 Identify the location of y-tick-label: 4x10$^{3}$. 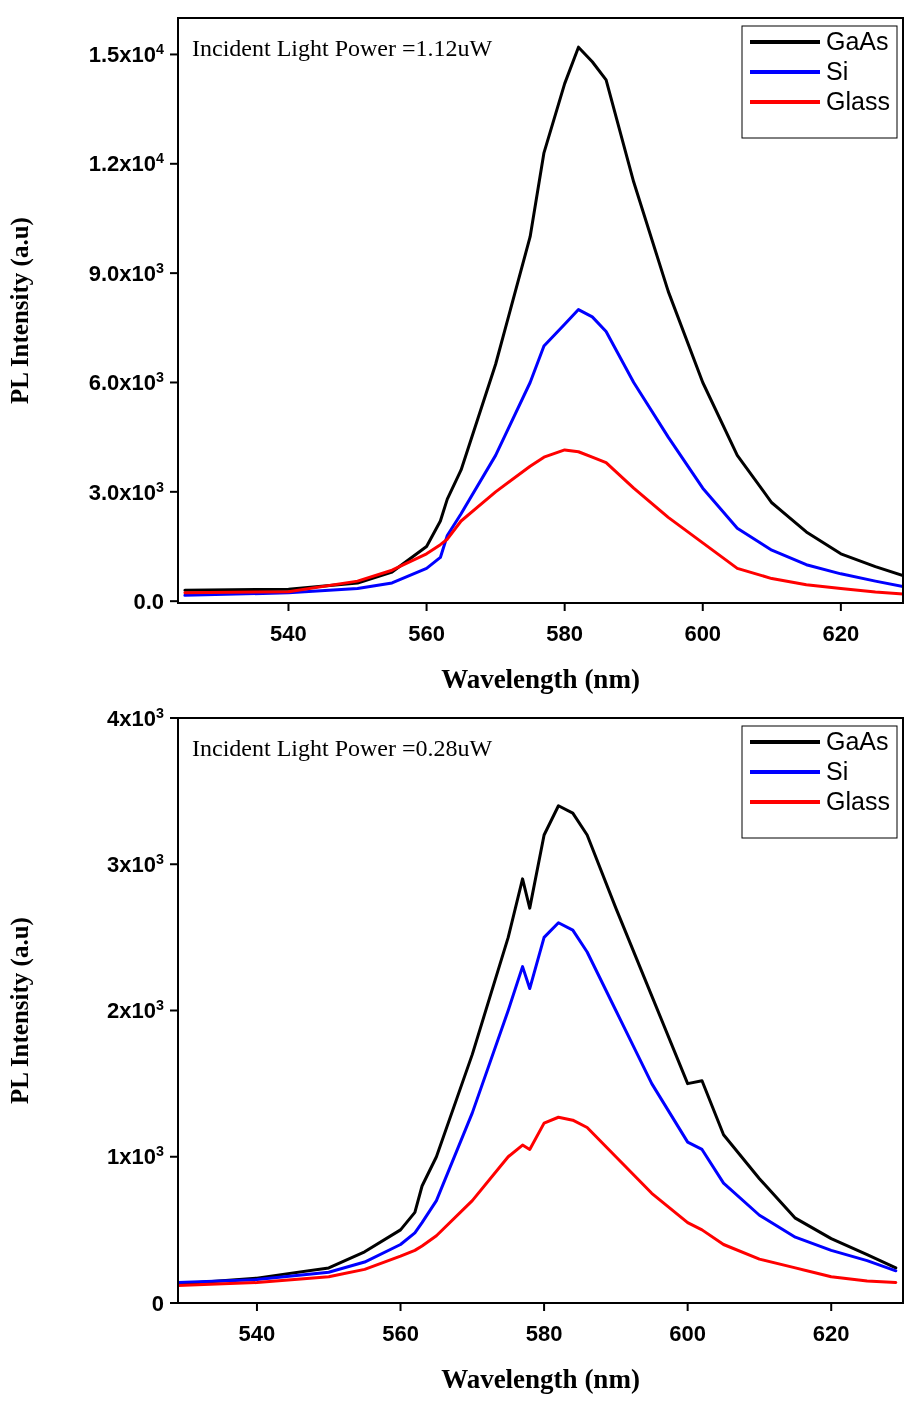
(136, 717).